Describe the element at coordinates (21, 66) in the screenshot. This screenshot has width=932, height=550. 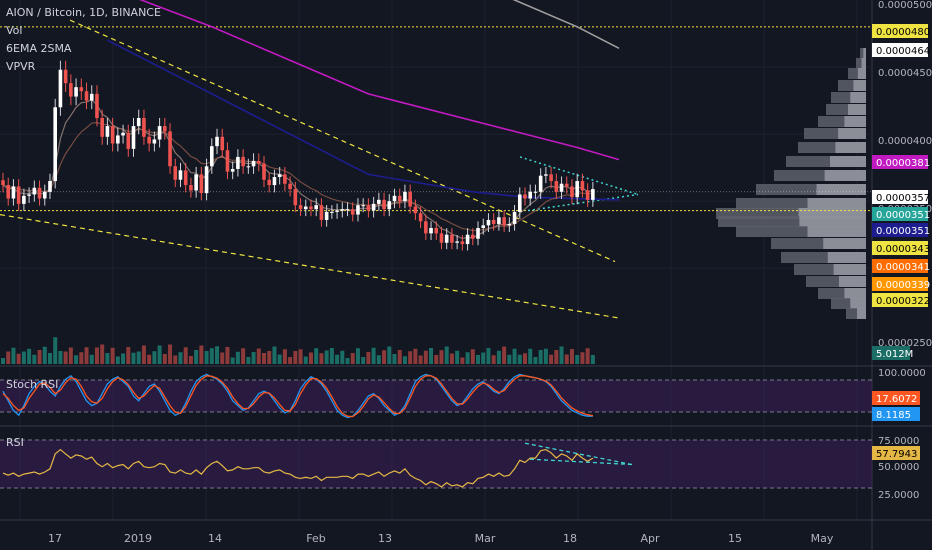
I see `indicator-vpvr: VPVR` at that location.